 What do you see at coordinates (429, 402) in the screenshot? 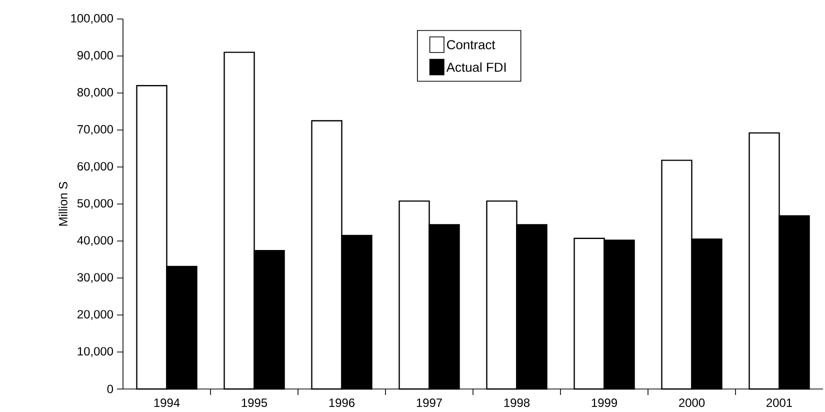
I see `x-tick-label: 1997` at bounding box center [429, 402].